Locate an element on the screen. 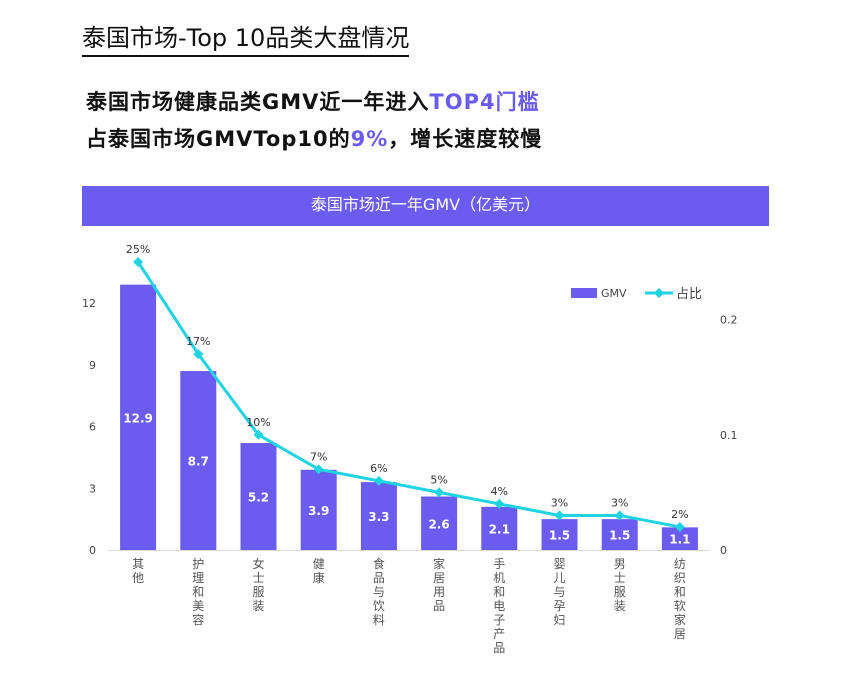  headline-line-1: 泰国市场健康品类GMV近一年进入TOP4门槛 is located at coordinates (313, 101).